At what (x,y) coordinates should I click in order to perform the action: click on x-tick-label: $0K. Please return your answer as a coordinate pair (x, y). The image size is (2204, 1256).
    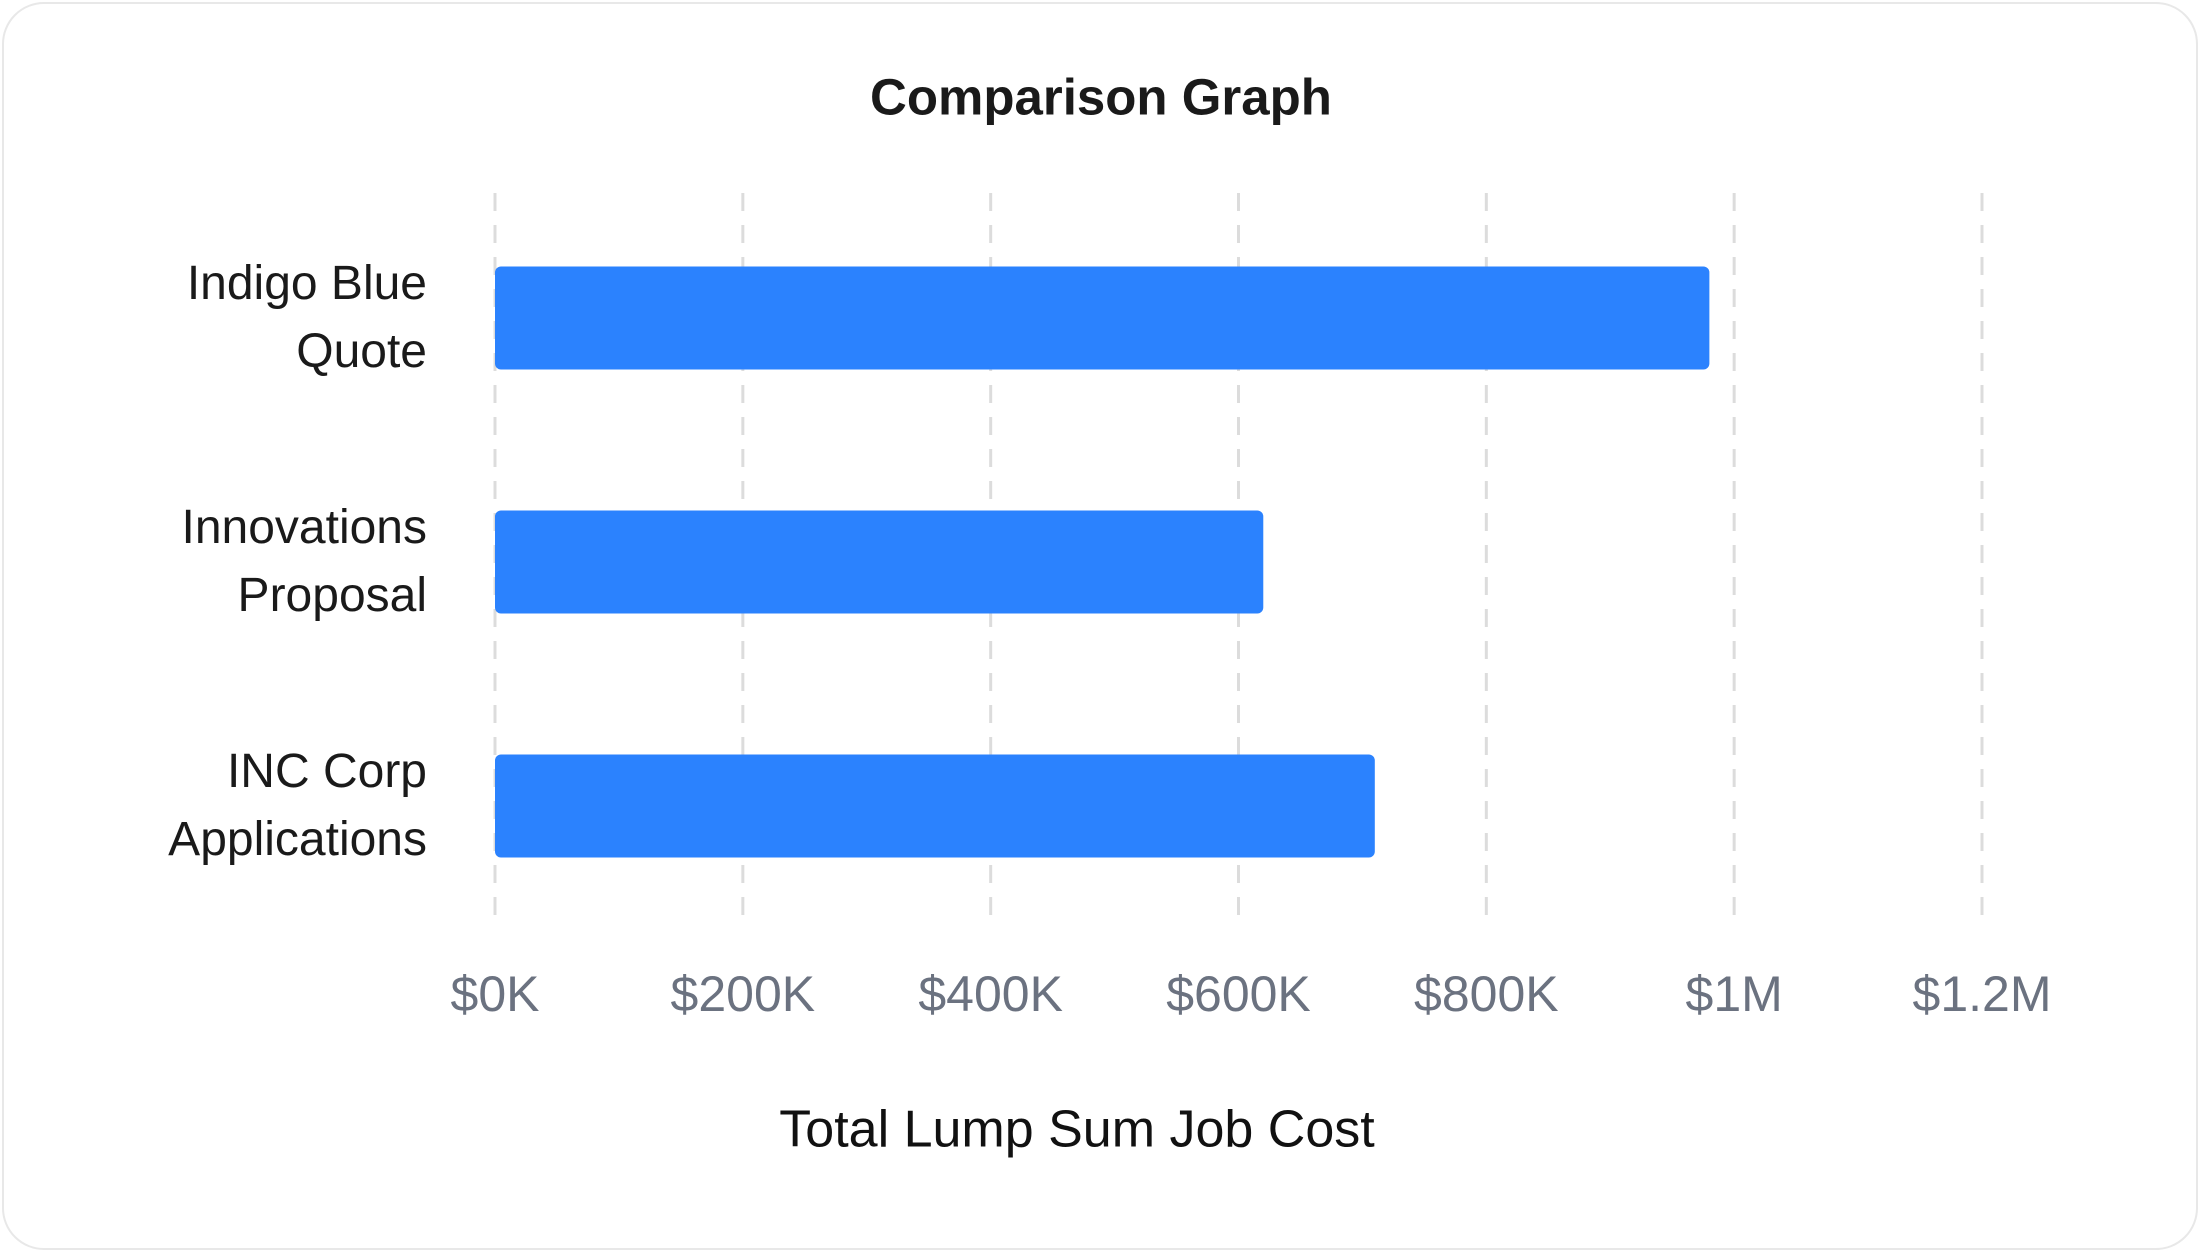
    Looking at the image, I should click on (495, 994).